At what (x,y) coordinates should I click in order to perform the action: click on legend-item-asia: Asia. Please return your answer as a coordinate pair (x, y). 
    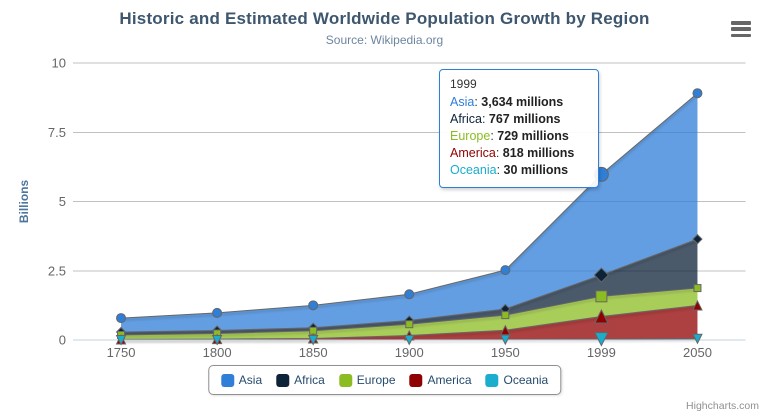
    Looking at the image, I should click on (241, 380).